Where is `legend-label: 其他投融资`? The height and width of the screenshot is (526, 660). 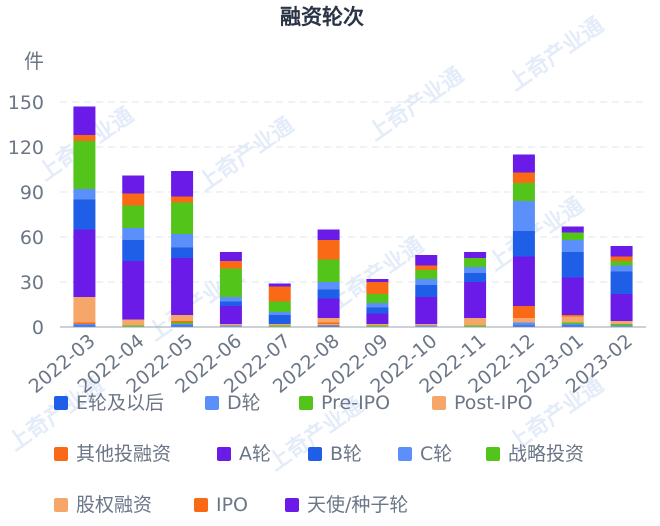
legend-label: 其他投融资 is located at coordinates (123, 454).